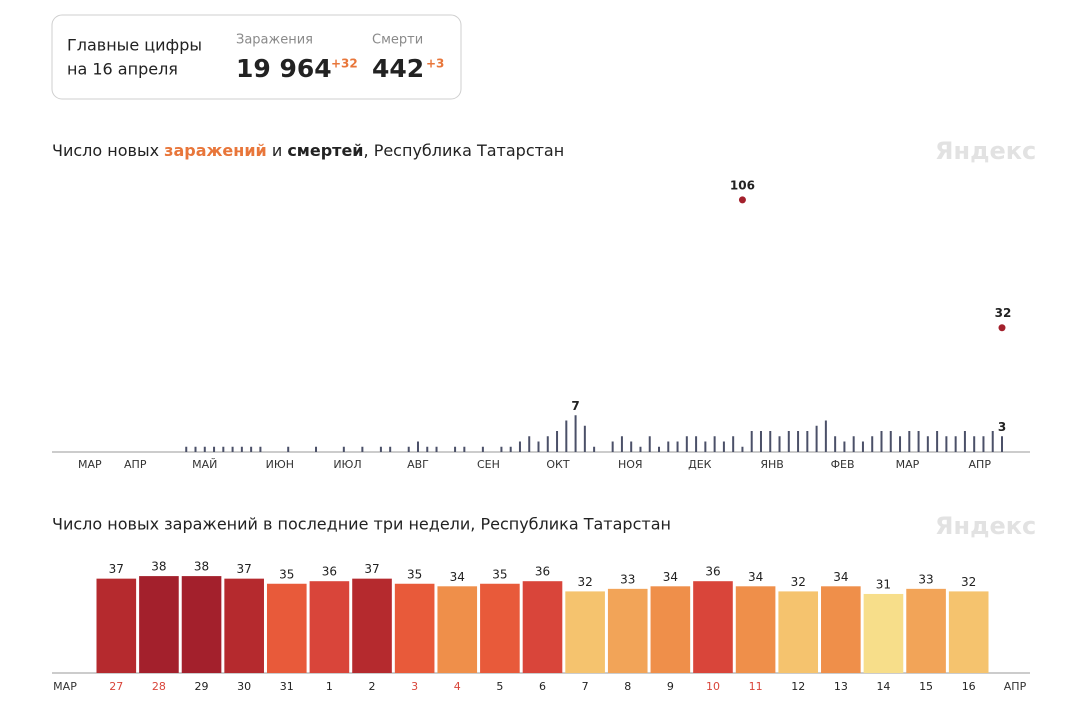  What do you see at coordinates (287, 686) in the screenshot?
I see `x-tick-label: 31` at bounding box center [287, 686].